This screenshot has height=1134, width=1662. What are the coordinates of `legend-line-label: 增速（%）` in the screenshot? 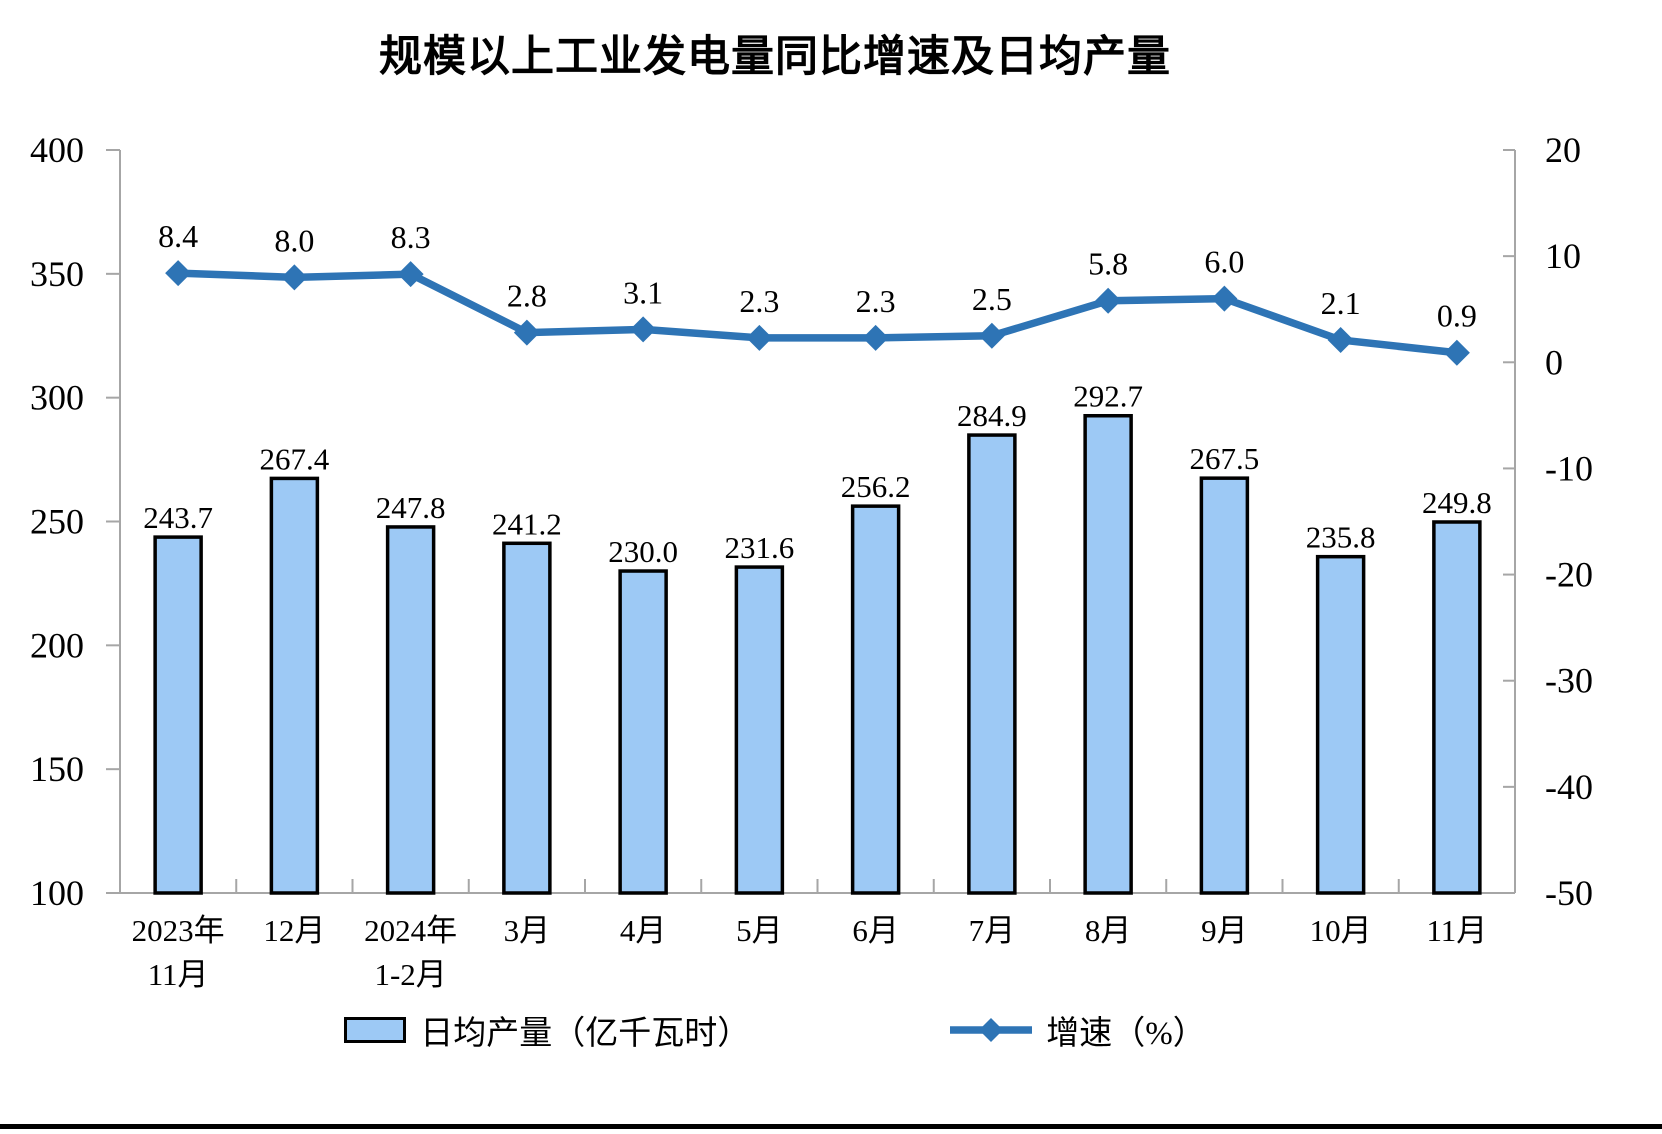 It's located at (1126, 1034).